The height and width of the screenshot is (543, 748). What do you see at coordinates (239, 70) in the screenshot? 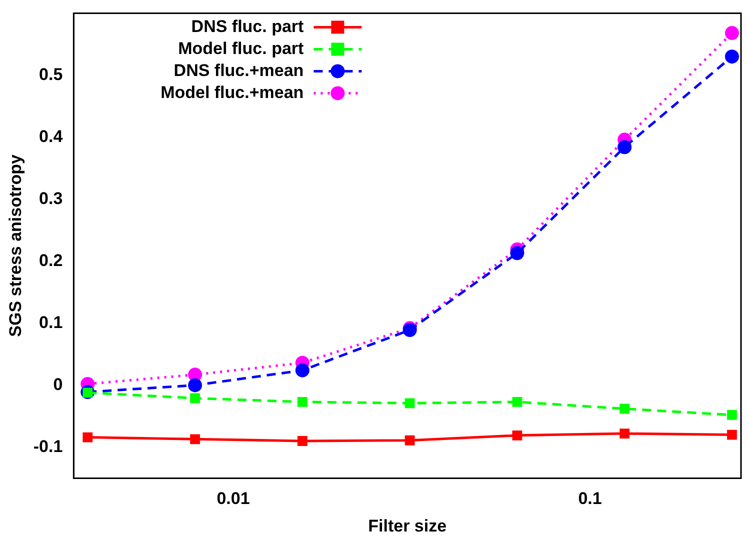
I see `legend-label: DNS fluc.+mean` at bounding box center [239, 70].